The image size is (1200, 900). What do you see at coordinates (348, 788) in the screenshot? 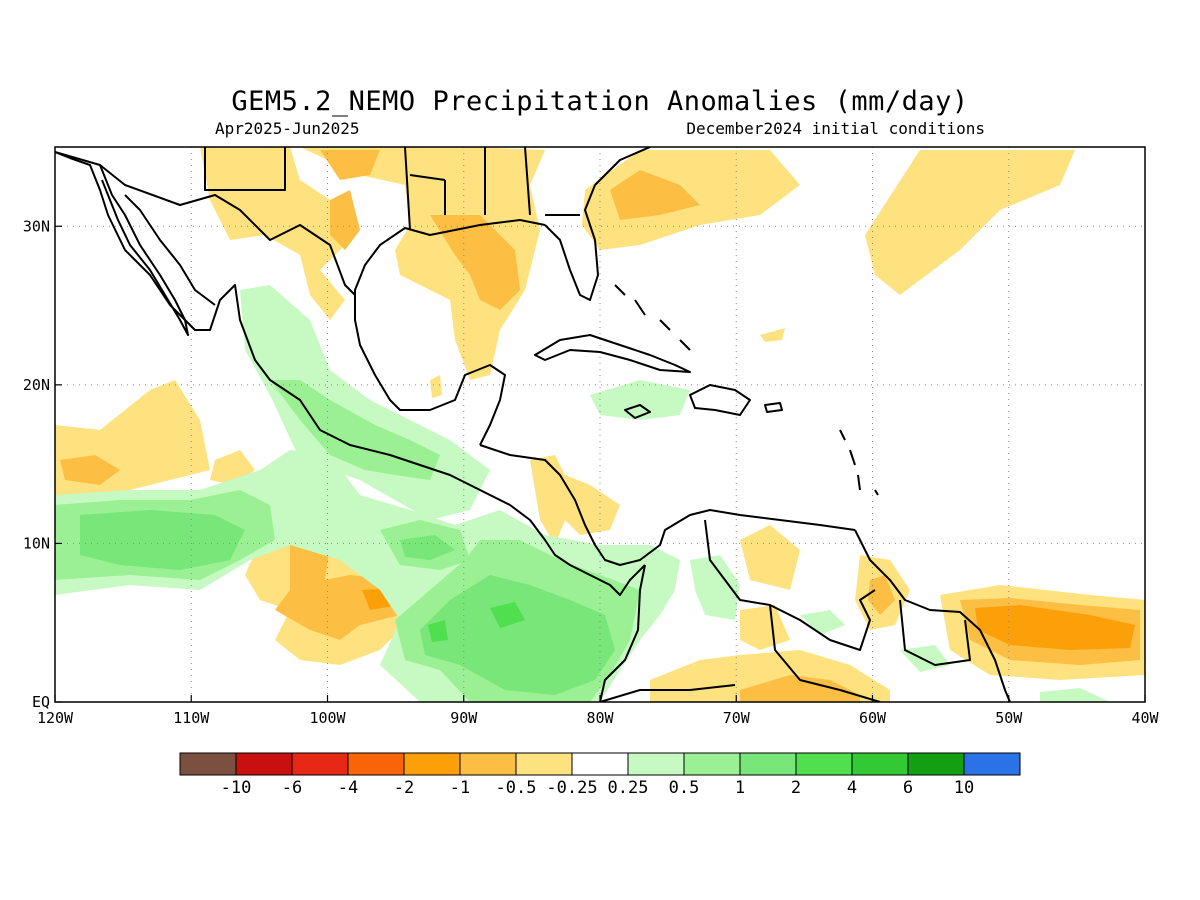
I see `colorbar-label: -4` at bounding box center [348, 788].